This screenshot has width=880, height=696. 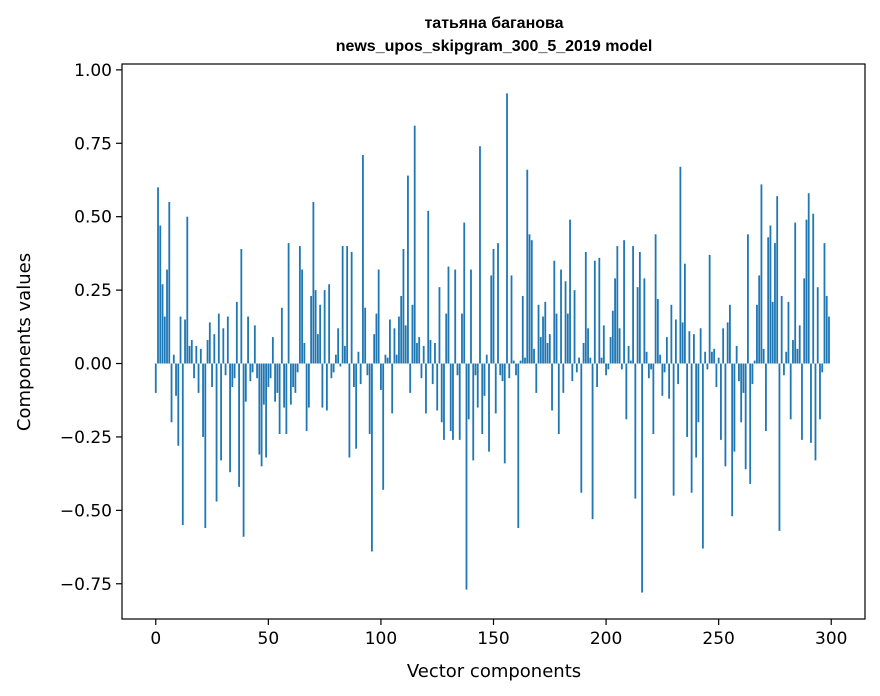 I want to click on y-tick-label: −0.25, so click(x=86, y=438).